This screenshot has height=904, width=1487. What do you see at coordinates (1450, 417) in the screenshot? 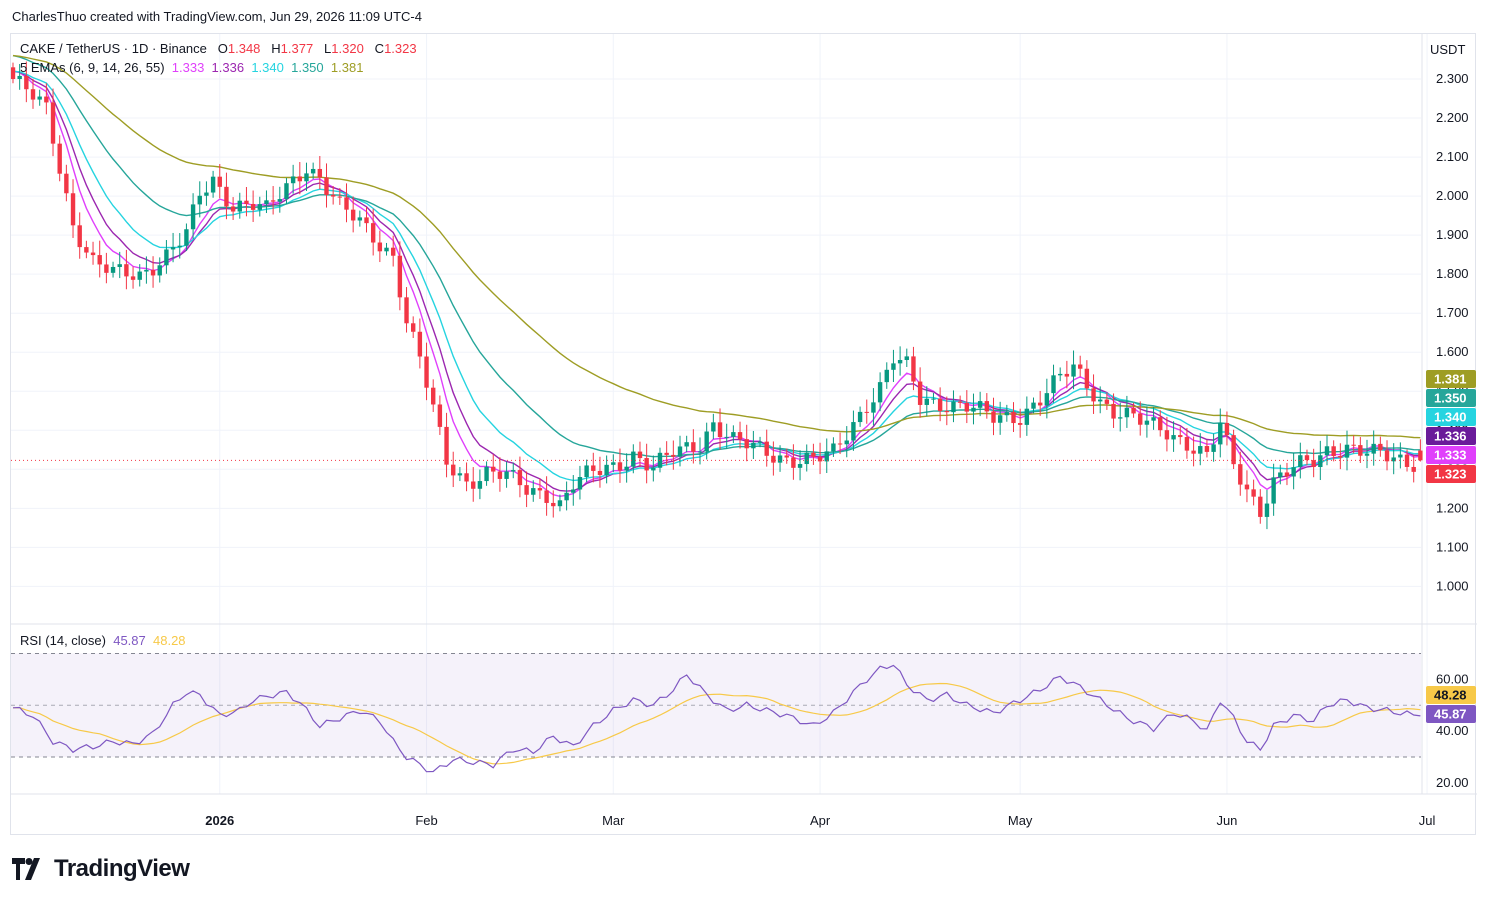
I see `ema-14-badge-text: 1.340` at bounding box center [1450, 417].